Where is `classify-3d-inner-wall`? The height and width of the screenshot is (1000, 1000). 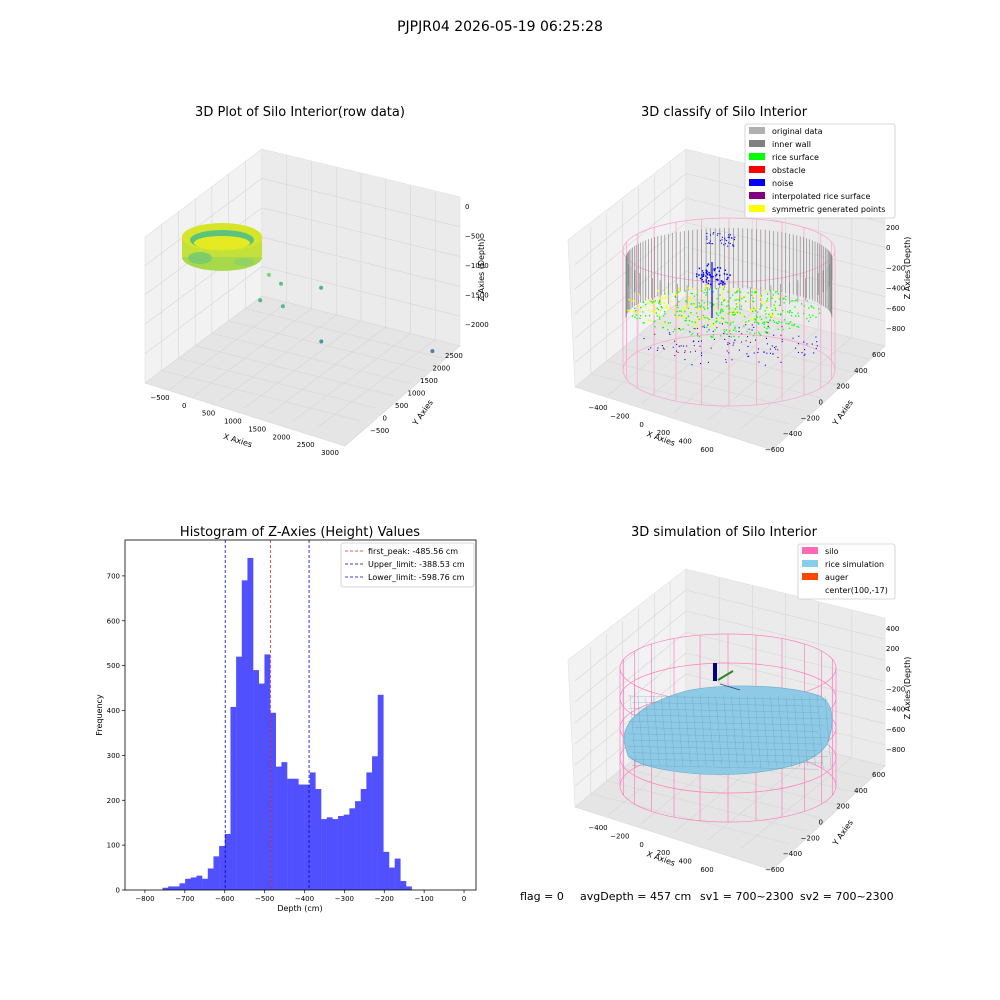
classify-3d-inner-wall is located at coordinates (729, 273).